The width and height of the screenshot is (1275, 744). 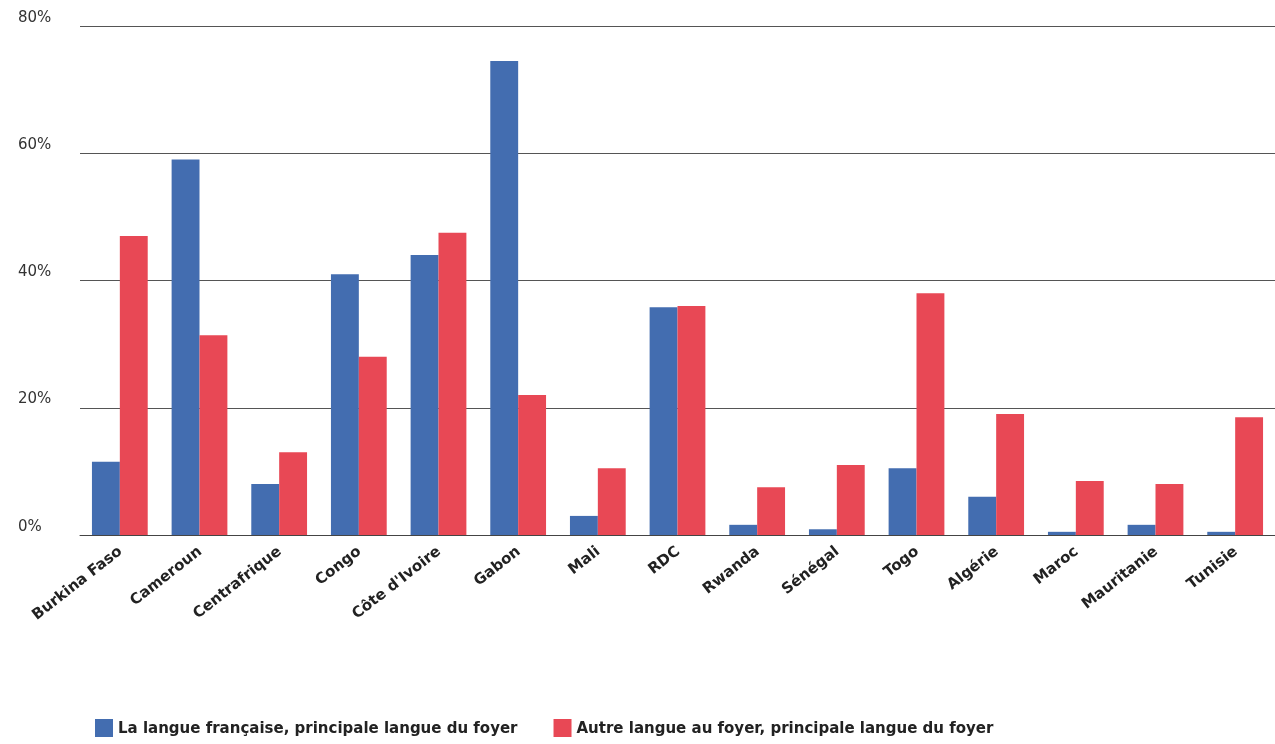 I want to click on y-tick-label: 20%, so click(x=35, y=398).